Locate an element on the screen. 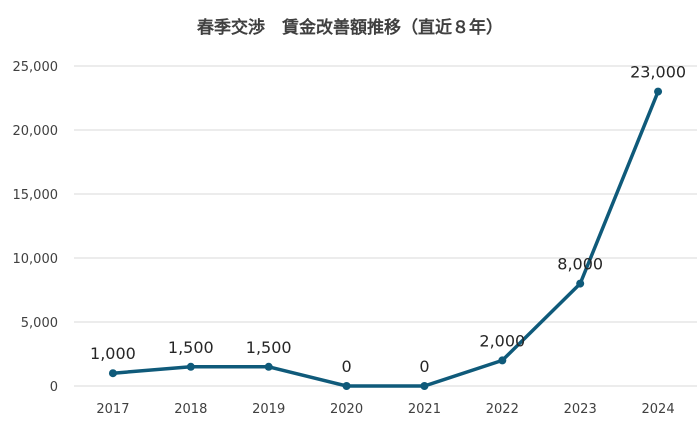 The width and height of the screenshot is (700, 426). x-tick-label: 2023 is located at coordinates (580, 409).